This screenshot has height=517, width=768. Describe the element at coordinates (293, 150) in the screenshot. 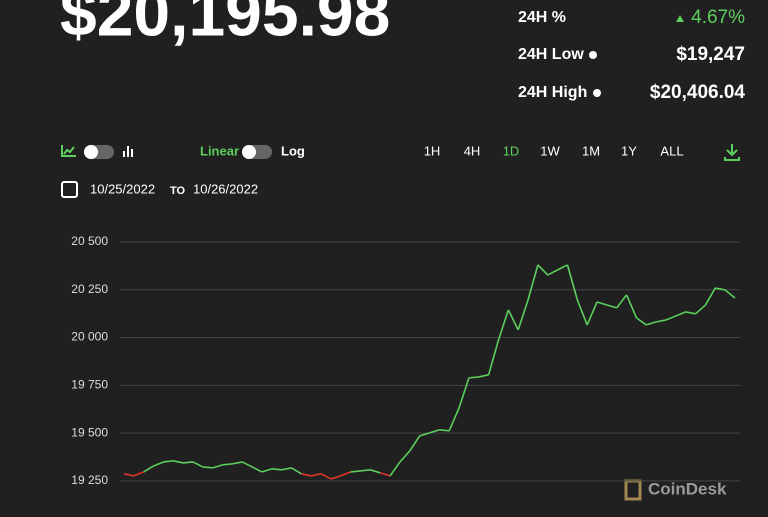

I see `log-label: Log` at that location.